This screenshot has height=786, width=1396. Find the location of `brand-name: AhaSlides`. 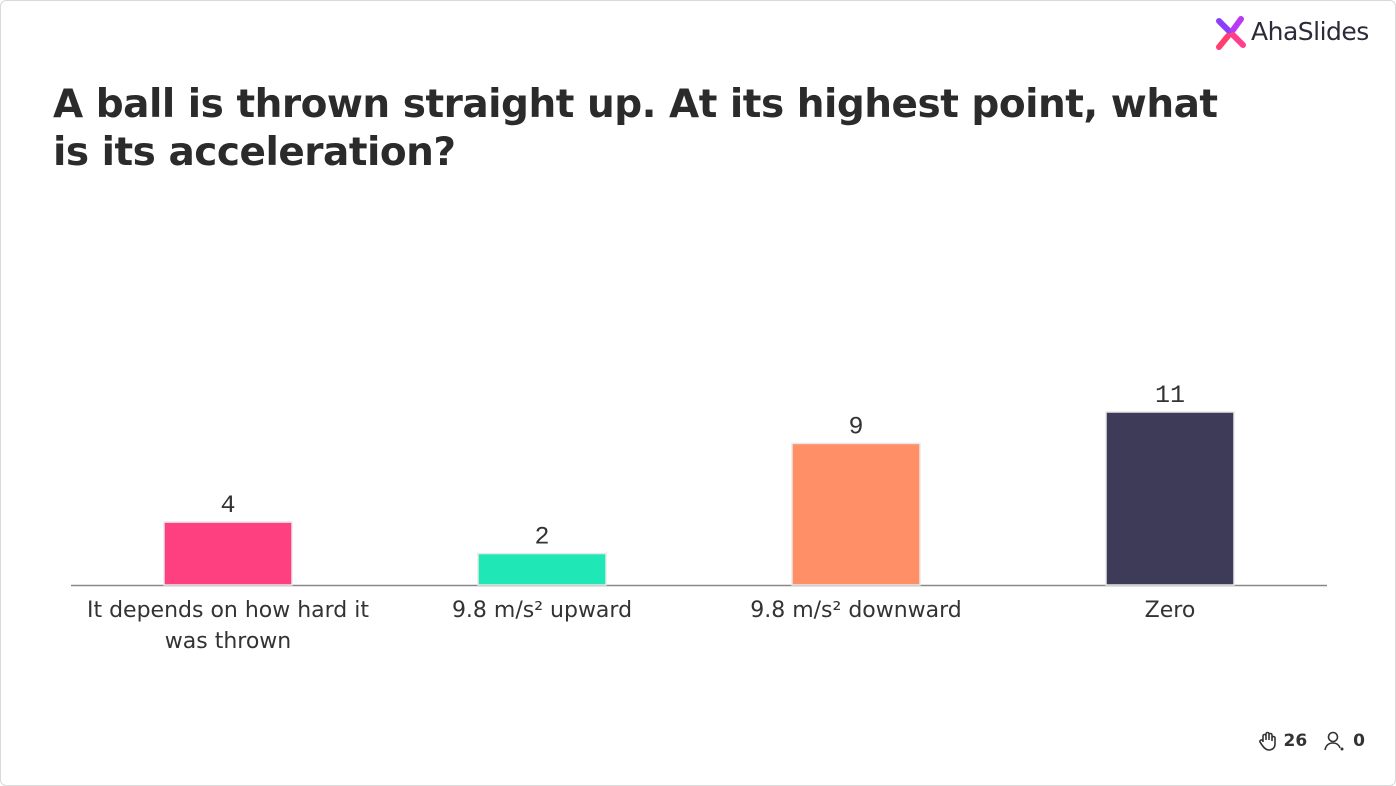

brand-name: AhaSlides is located at coordinates (1310, 31).